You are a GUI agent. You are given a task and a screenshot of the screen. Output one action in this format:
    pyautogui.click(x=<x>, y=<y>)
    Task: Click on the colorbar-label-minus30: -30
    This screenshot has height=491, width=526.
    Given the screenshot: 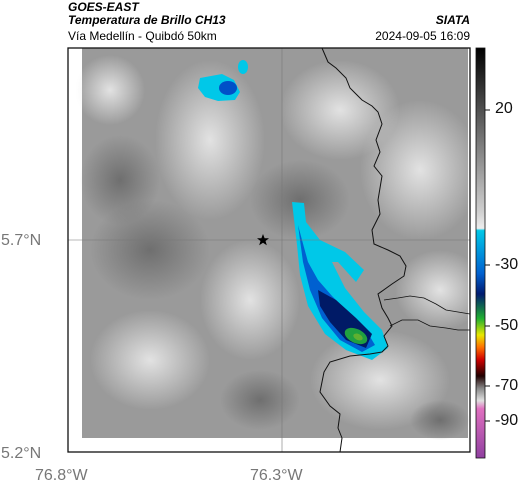 What is the action you would take?
    pyautogui.click(x=507, y=264)
    